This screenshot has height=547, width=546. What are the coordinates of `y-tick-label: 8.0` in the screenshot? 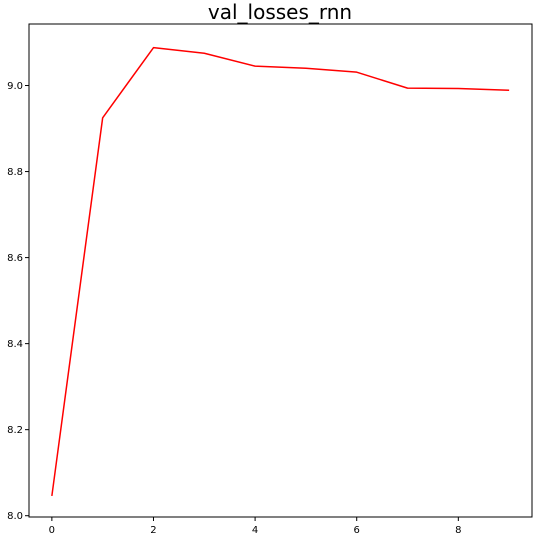 It's located at (15, 516).